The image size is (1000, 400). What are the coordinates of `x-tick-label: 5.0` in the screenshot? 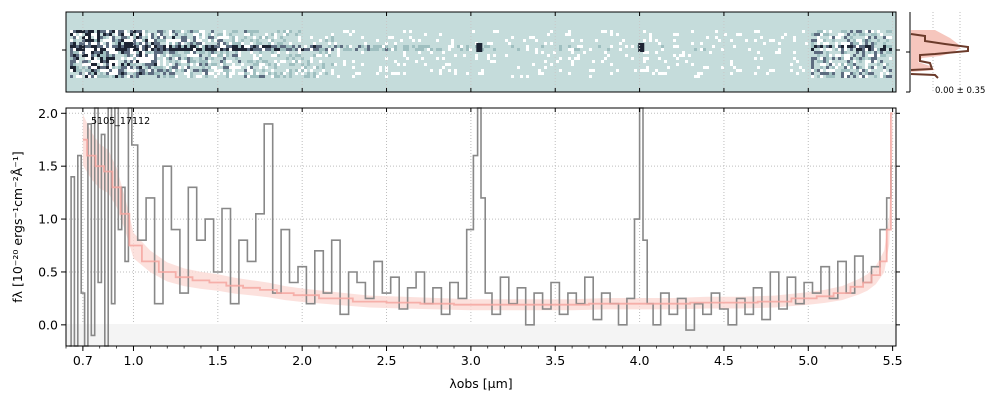 It's located at (808, 360).